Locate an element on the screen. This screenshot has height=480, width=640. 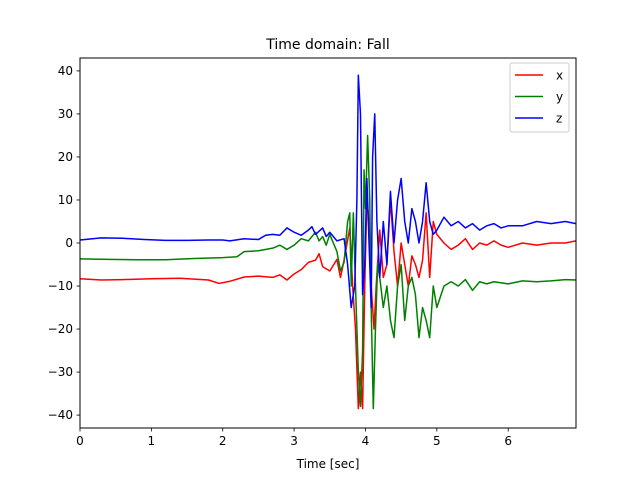
x-tick-label: 1 is located at coordinates (152, 441).